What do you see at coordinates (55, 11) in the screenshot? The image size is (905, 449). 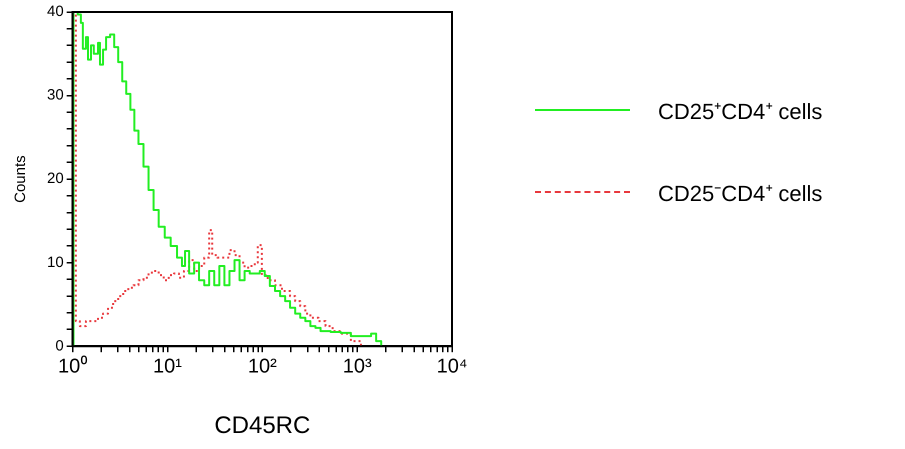 I see `y-tick-label: 40` at bounding box center [55, 11].